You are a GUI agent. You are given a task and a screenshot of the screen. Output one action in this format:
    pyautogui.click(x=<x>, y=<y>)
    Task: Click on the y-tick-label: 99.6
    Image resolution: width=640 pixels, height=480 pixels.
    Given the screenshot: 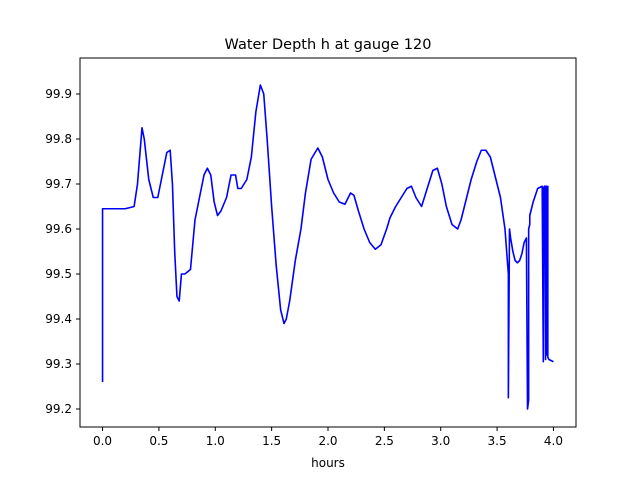 What is the action you would take?
    pyautogui.click(x=58, y=229)
    